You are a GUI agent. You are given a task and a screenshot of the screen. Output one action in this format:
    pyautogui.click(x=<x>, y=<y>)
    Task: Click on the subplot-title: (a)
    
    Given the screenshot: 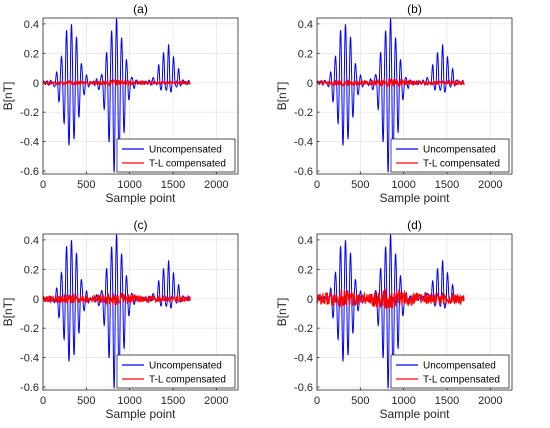 What is the action you would take?
    pyautogui.click(x=140, y=9)
    